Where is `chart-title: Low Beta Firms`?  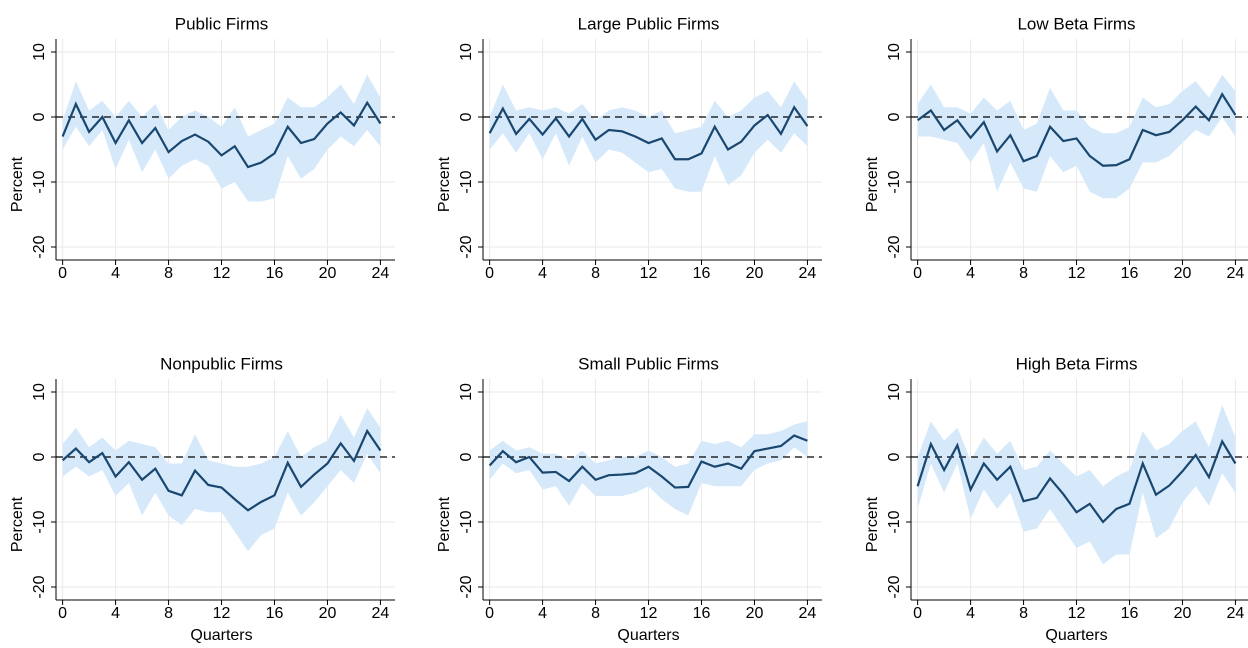
chart-title: Low Beta Firms is located at coordinates (1076, 23).